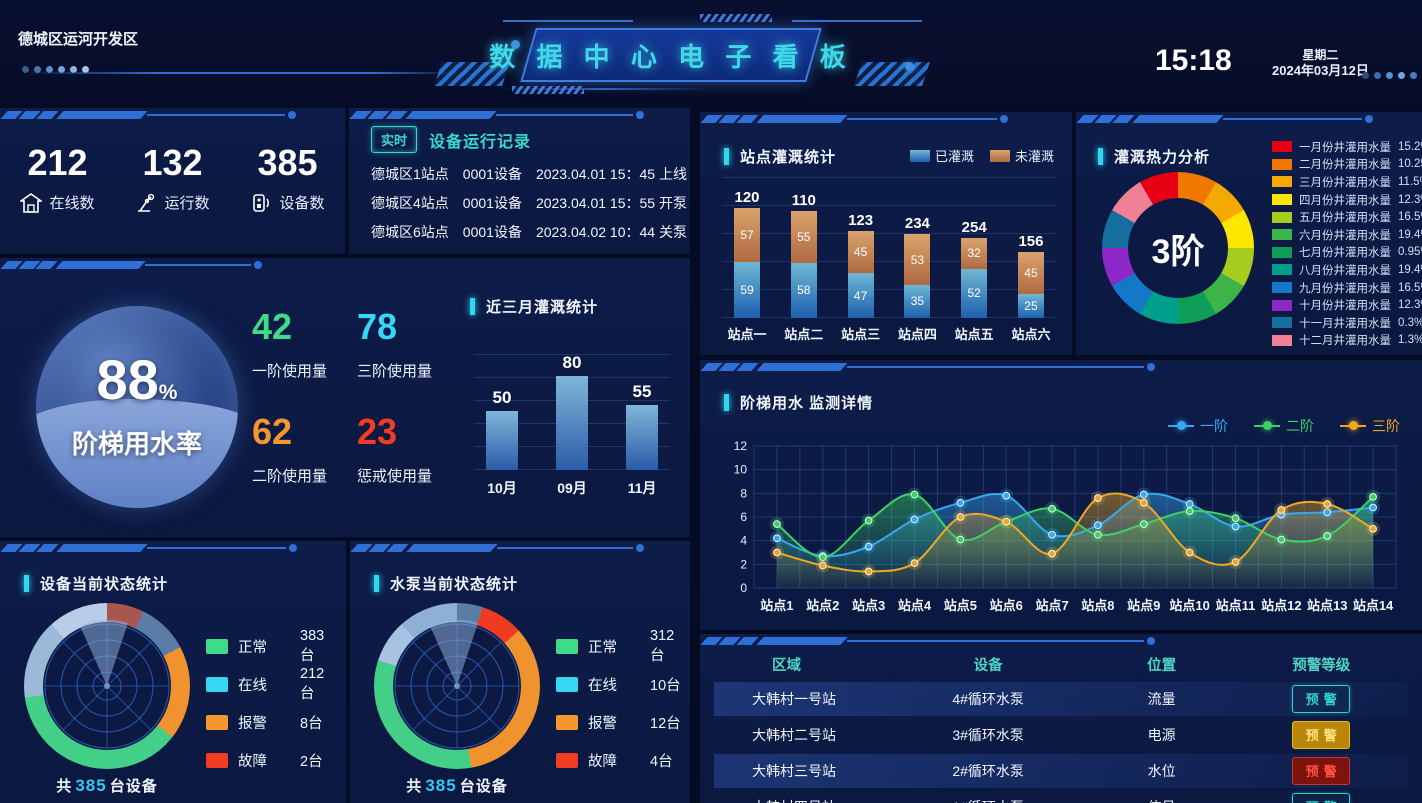 The image size is (1422, 803). Describe the element at coordinates (1373, 605) in the screenshot. I see `svg-text: 站点14` at that location.